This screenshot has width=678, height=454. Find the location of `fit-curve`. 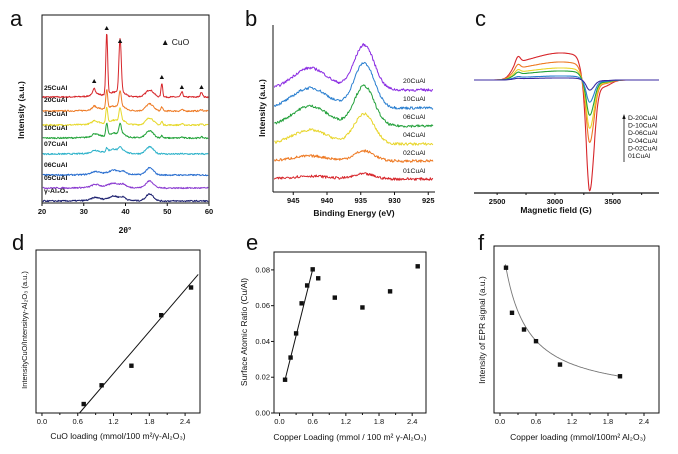

fit-curve is located at coordinates (562, 320).